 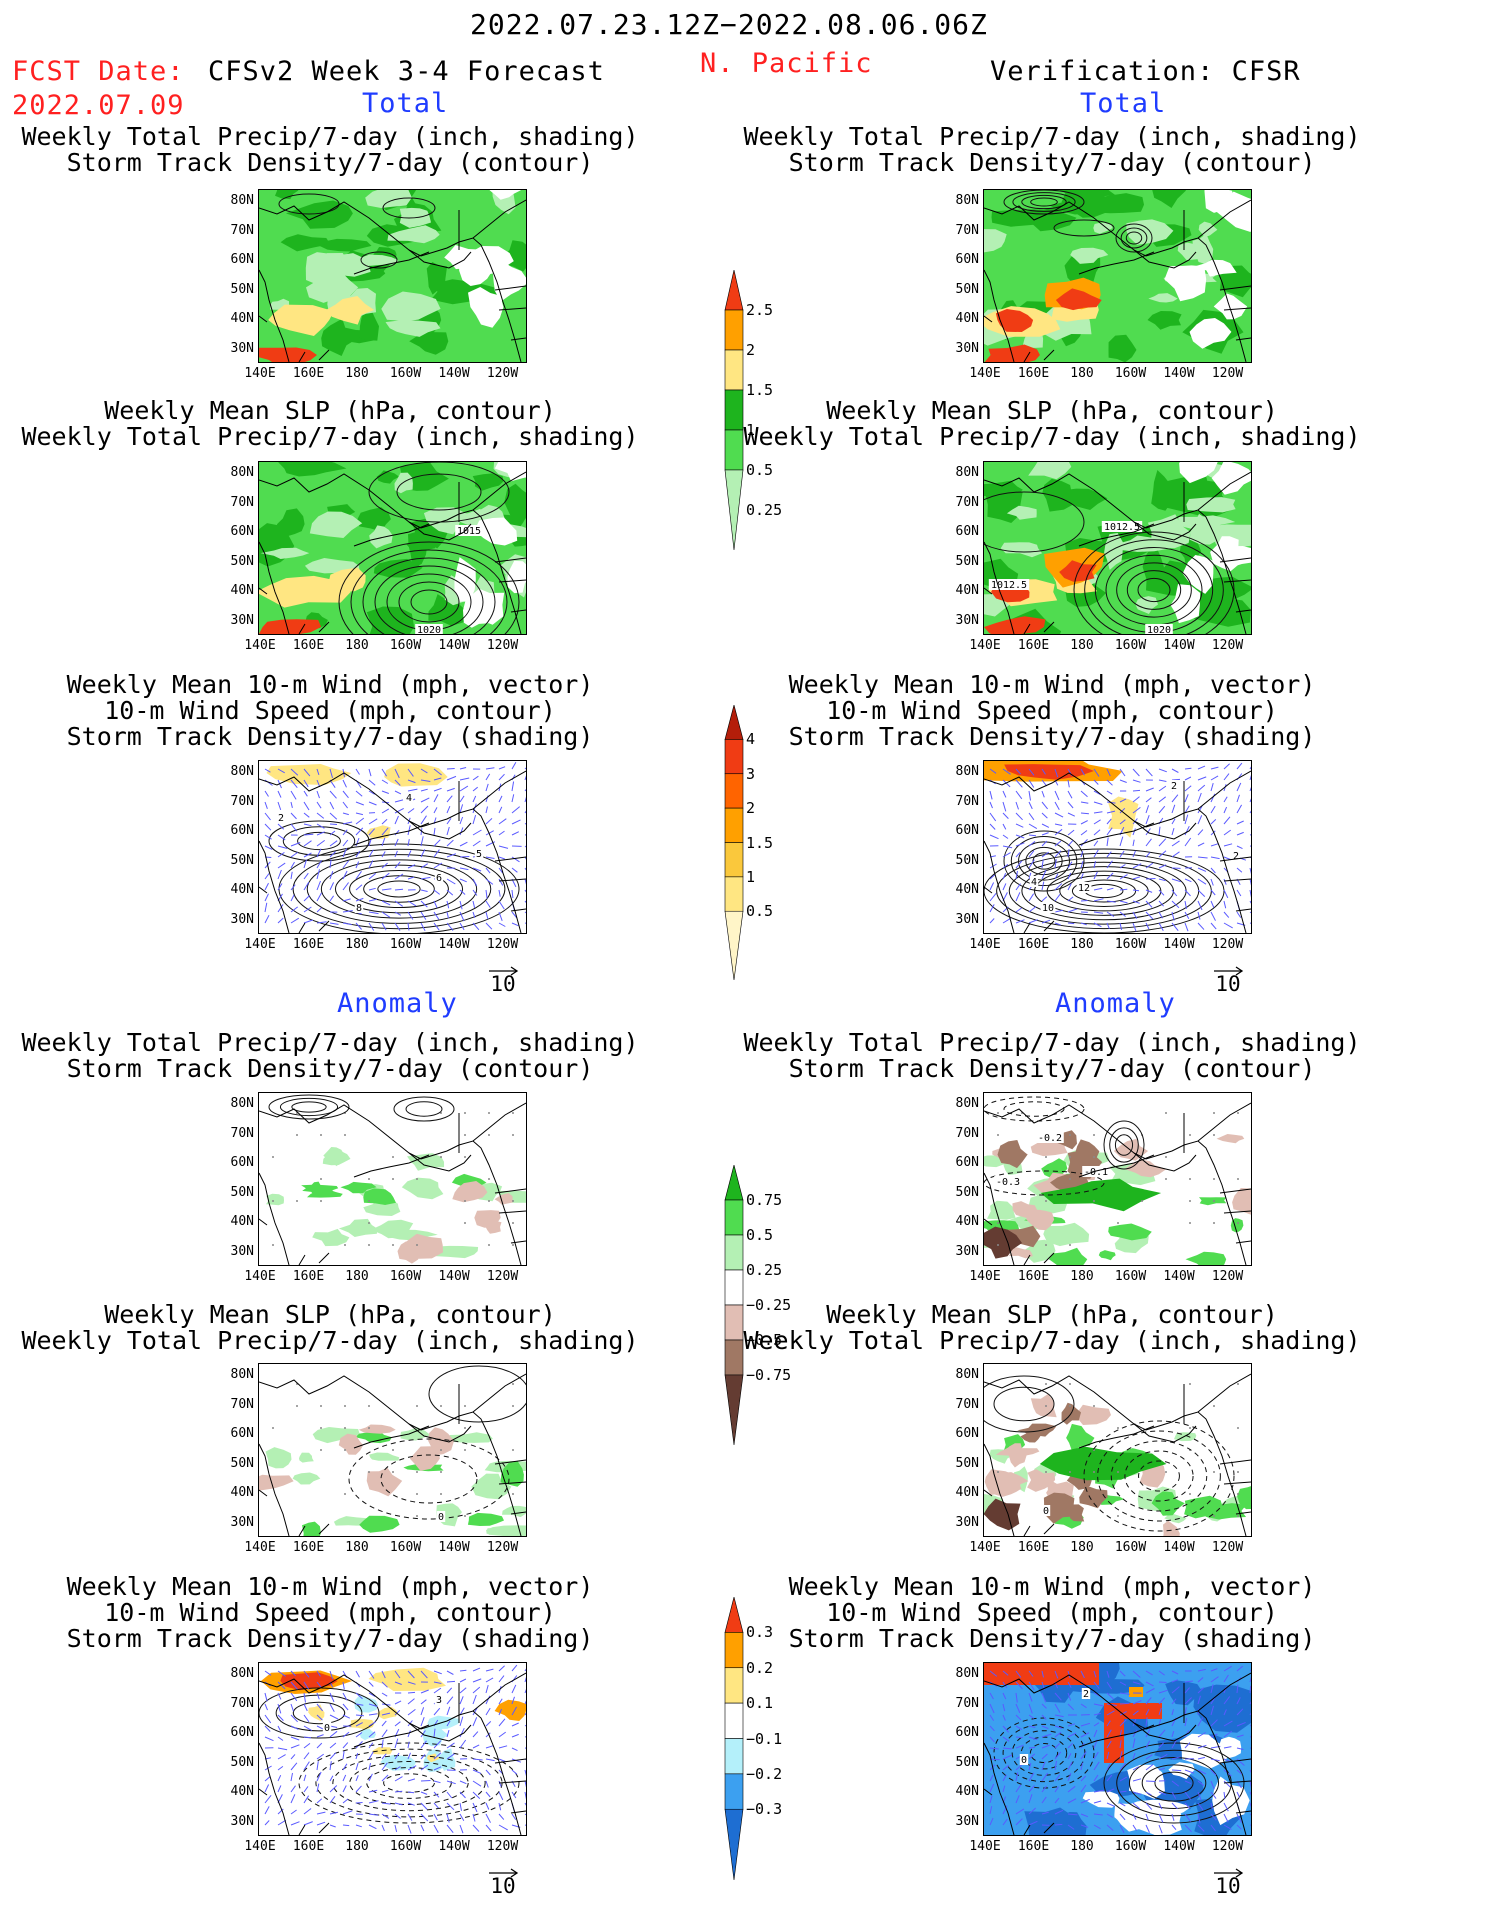 What do you see at coordinates (751, 808) in the screenshot?
I see `colorbar-tick-label: 2` at bounding box center [751, 808].